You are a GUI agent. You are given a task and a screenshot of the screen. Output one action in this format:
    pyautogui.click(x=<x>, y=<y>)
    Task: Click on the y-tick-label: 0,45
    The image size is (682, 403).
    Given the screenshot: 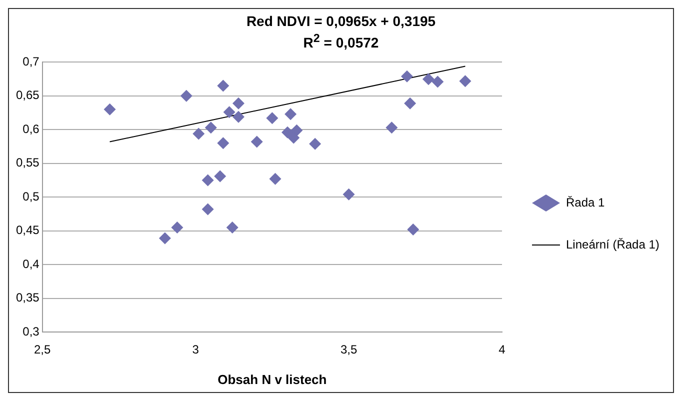 What is the action you would take?
    pyautogui.click(x=28, y=229)
    